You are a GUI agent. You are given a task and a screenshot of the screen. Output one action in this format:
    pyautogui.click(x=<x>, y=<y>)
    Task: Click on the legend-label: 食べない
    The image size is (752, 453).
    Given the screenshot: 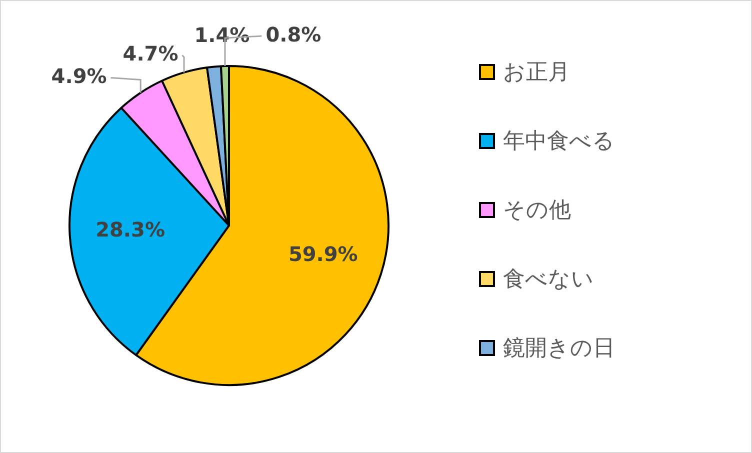 What is the action you would take?
    pyautogui.click(x=548, y=280)
    